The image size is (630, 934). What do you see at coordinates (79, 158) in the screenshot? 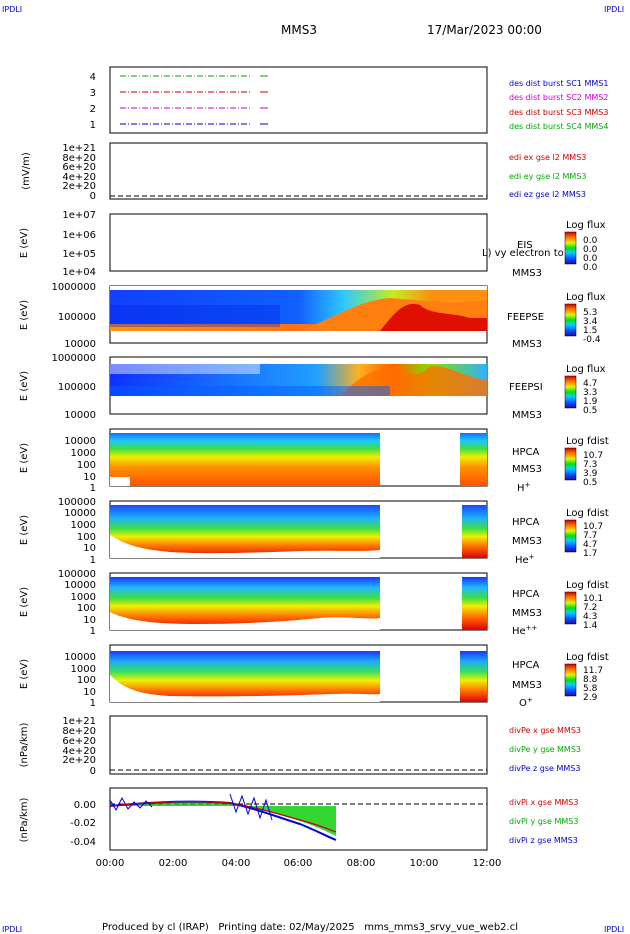
I see `edi-ytick: 8e+20` at bounding box center [79, 158].